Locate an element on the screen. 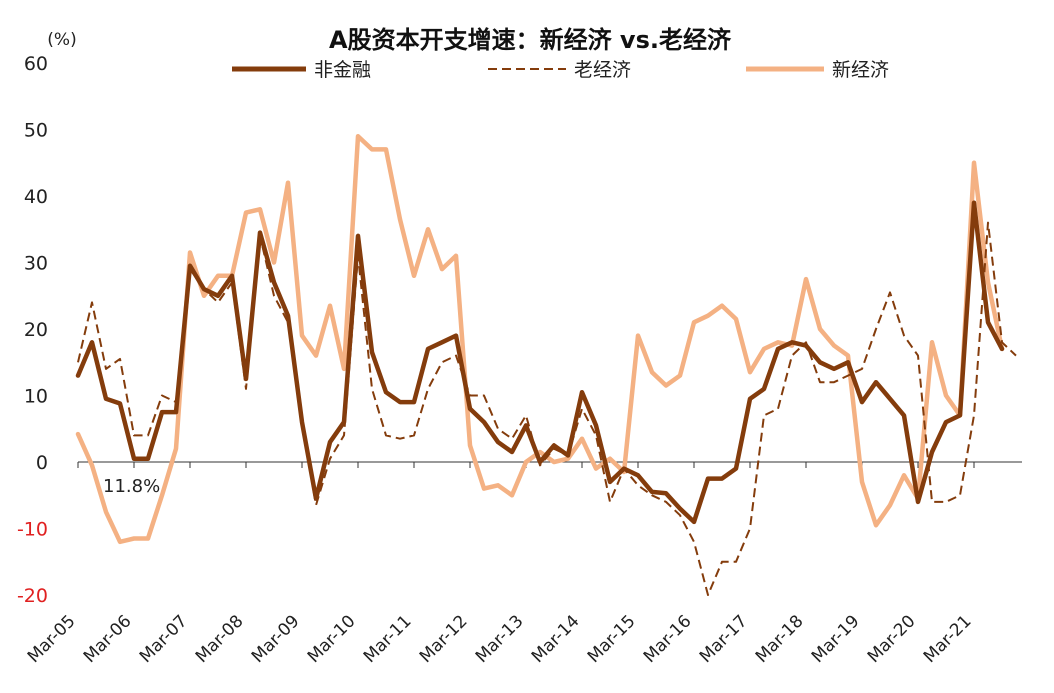 Image resolution: width=1054 pixels, height=693 pixels. x-tick-label: Mar-13 is located at coordinates (500, 639).